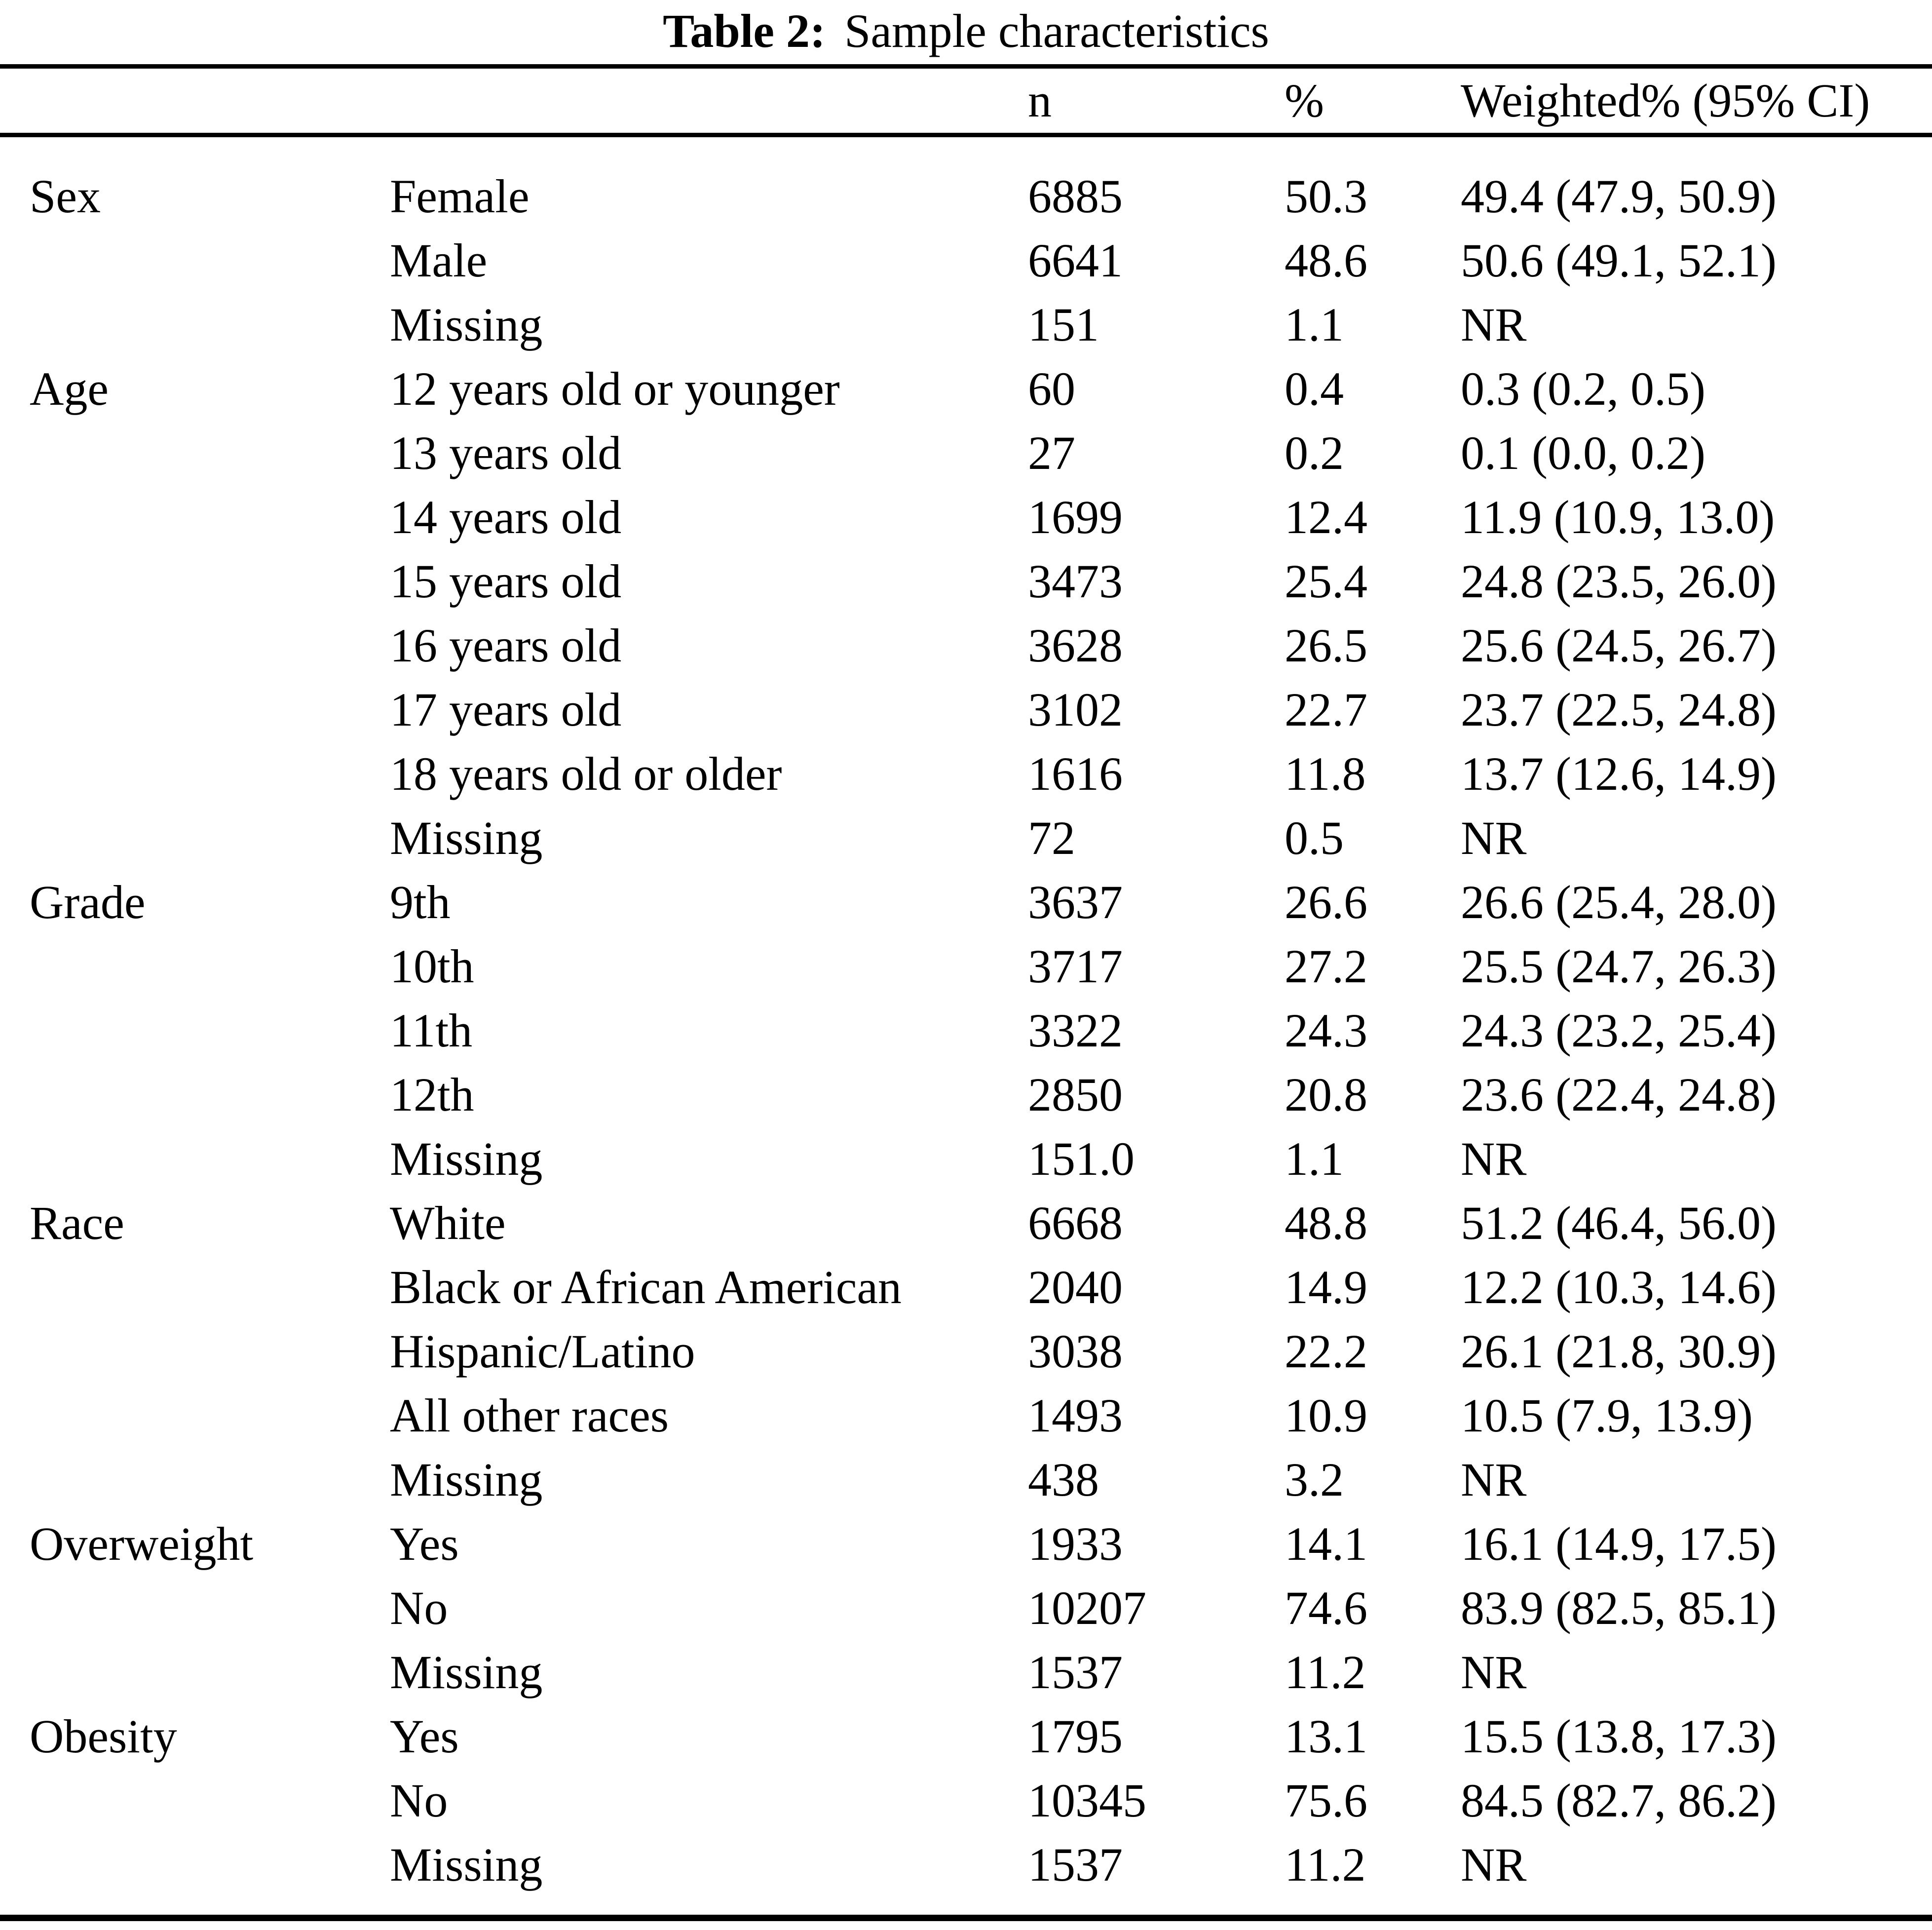  Describe the element at coordinates (1583, 389) in the screenshot. I see `weighted-ci-cell: 0.3 (0.2, 0.5)` at that location.